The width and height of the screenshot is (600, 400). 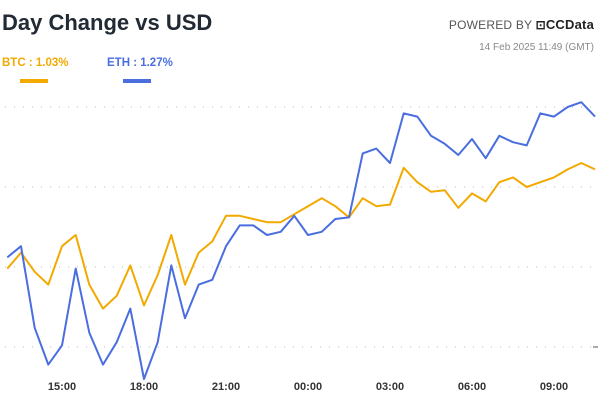 What do you see at coordinates (308, 387) in the screenshot?
I see `x-tick-label: 00:00` at bounding box center [308, 387].